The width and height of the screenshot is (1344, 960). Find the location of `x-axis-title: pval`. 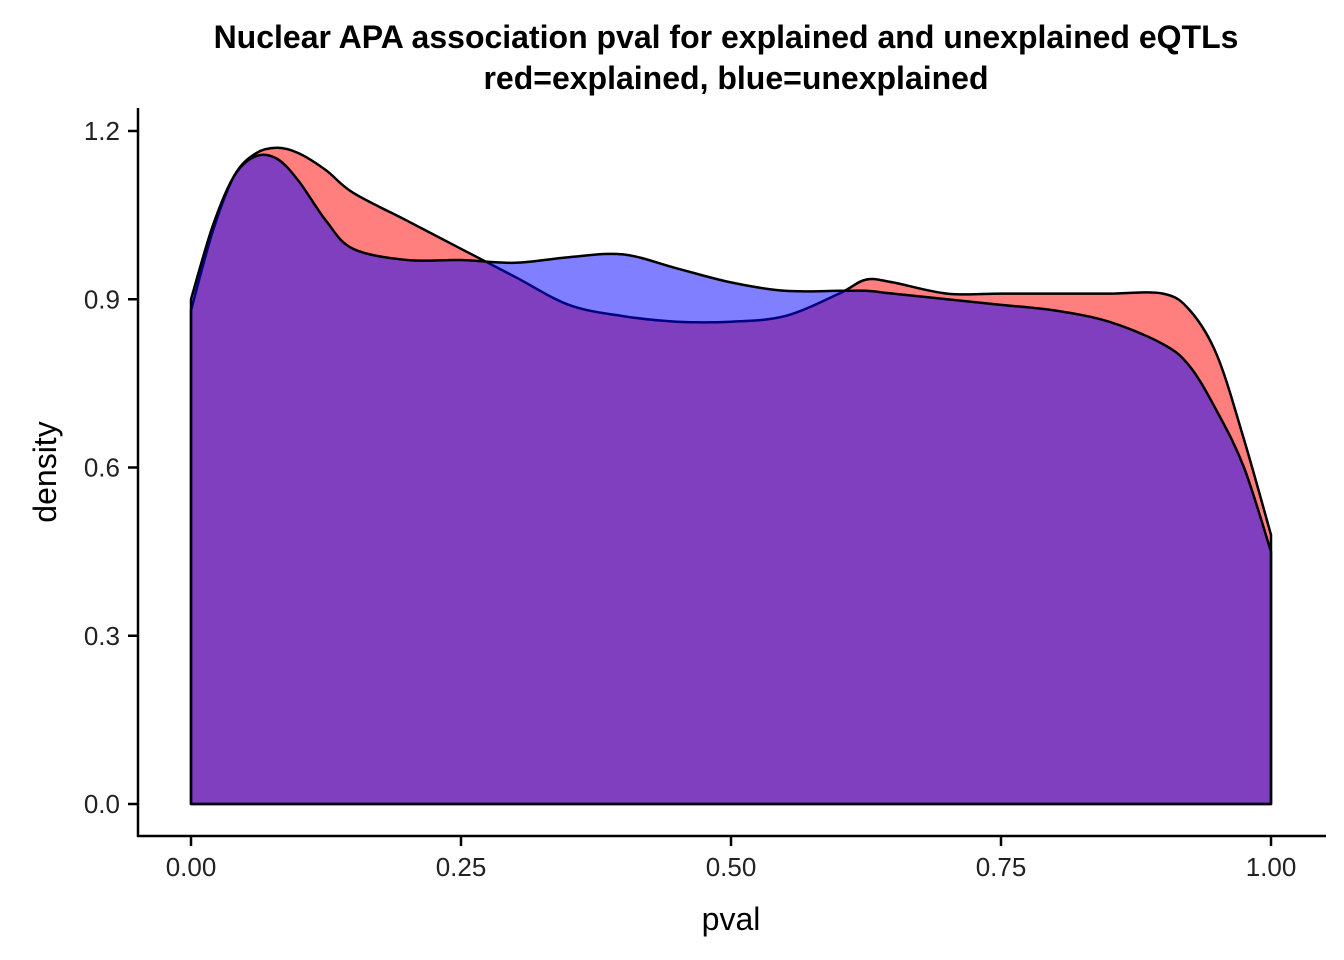

x-axis-title: pval is located at coordinates (731, 919).